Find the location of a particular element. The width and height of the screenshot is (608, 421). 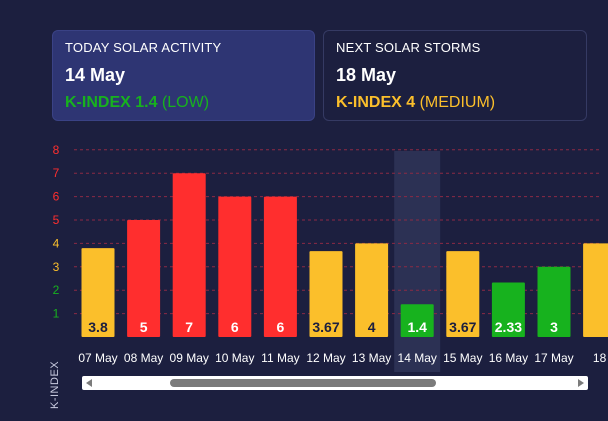

x-tick-label: 08 May is located at coordinates (143, 358).